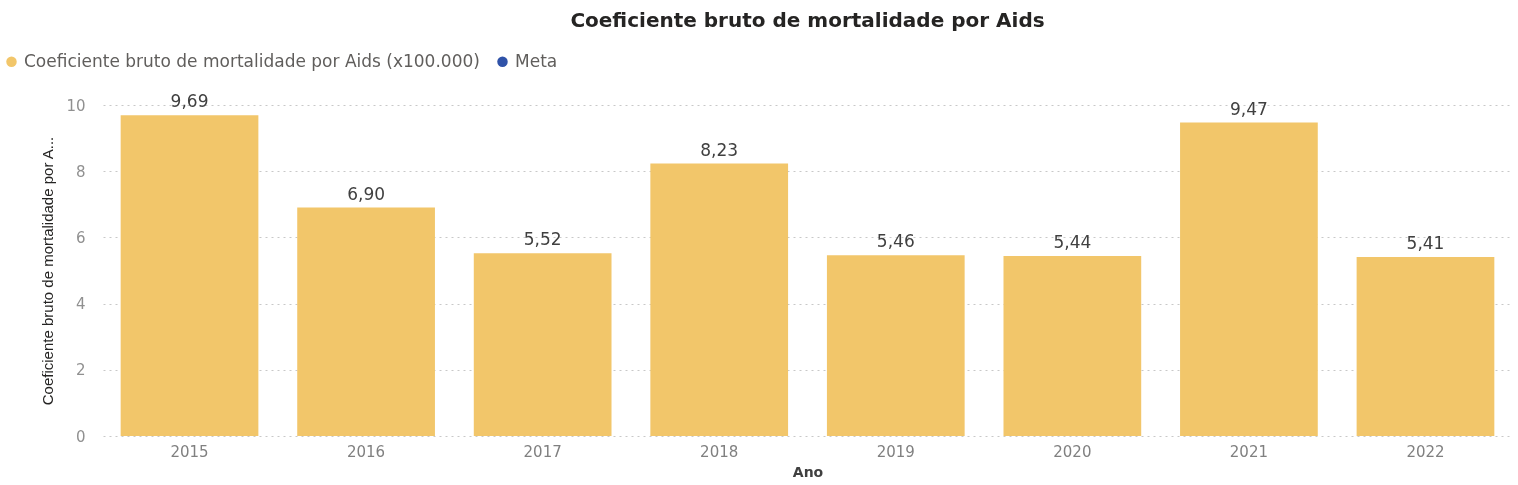 The image size is (1518, 485). I want to click on legend-label: Coeficiente bruto de mortalidade por Aids (x100.000), so click(252, 60).